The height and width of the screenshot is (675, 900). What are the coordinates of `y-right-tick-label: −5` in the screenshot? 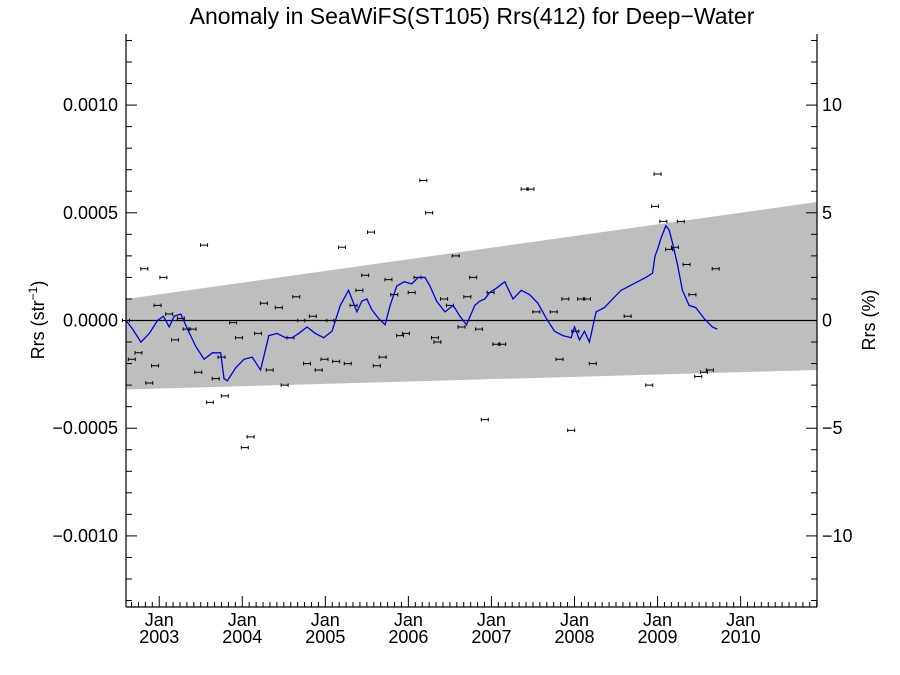 It's located at (832, 428).